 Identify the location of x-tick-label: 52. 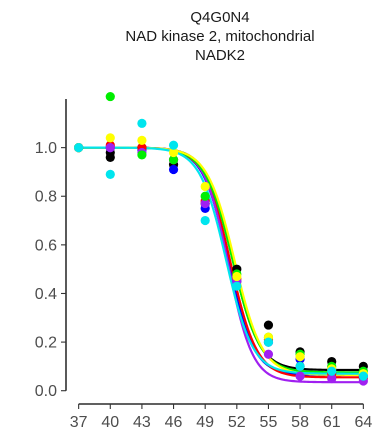
(237, 422).